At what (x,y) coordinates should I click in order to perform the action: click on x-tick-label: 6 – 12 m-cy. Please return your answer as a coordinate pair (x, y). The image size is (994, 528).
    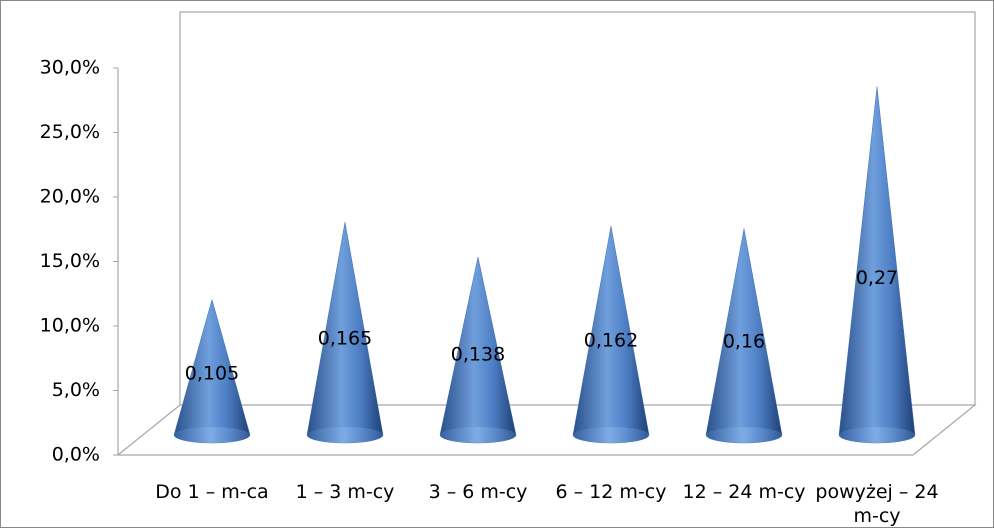
    Looking at the image, I should click on (611, 492).